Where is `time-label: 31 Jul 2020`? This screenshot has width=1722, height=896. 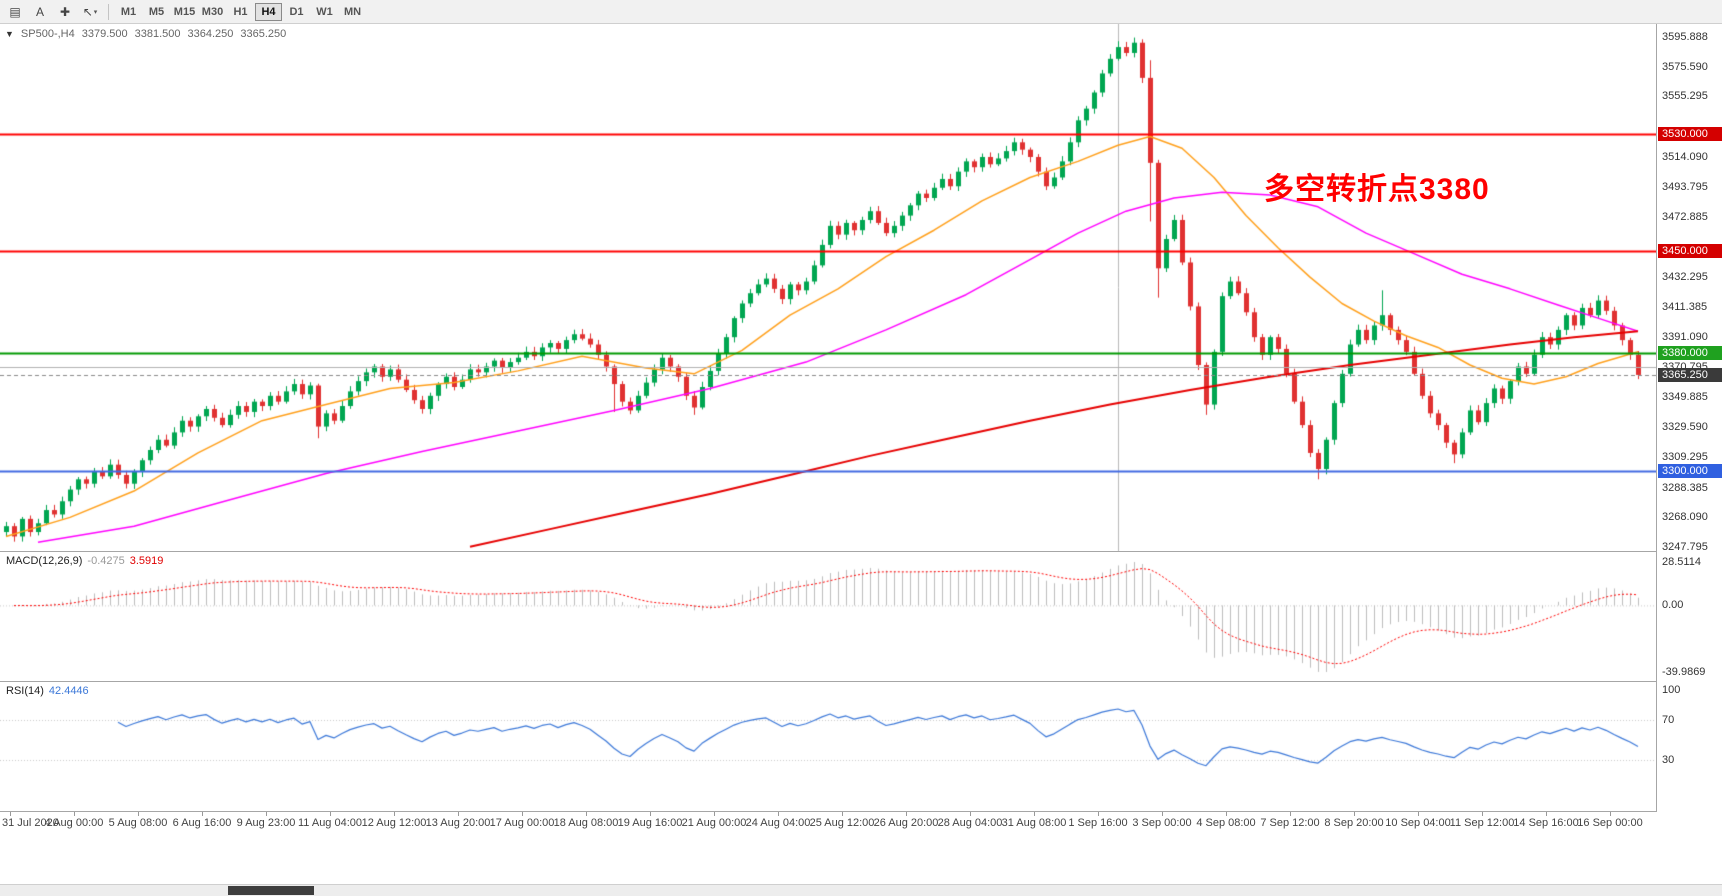
time-label: 31 Jul 2020 is located at coordinates (30, 823).